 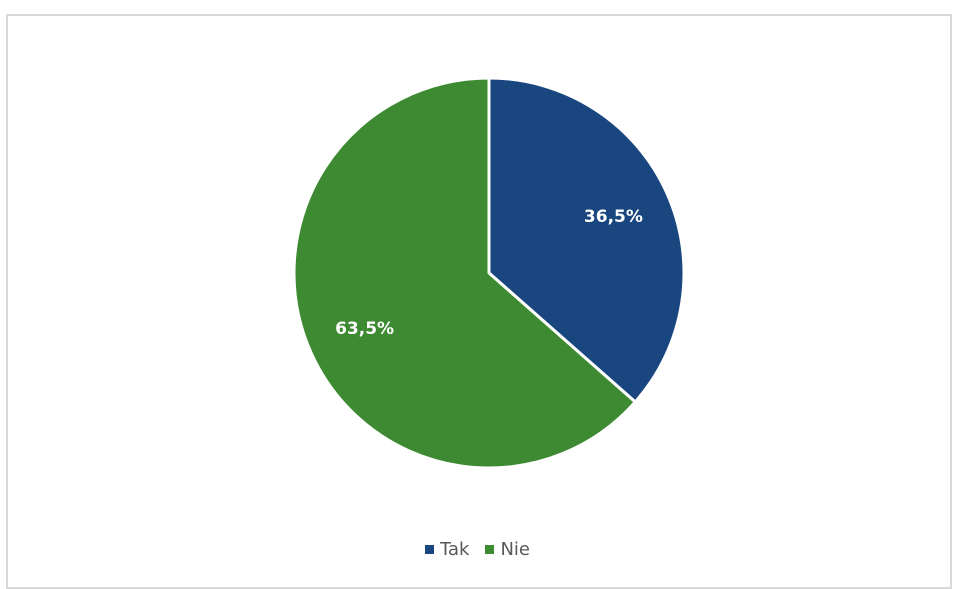 I want to click on legend-label-tak: Tak, so click(x=454, y=549).